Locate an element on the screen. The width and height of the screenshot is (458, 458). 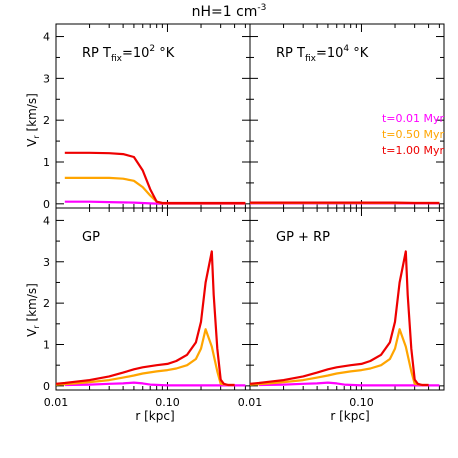
legend: t=0.01 Myr t=0.50 Myr t=1.00 Myr is located at coordinates (413, 134).